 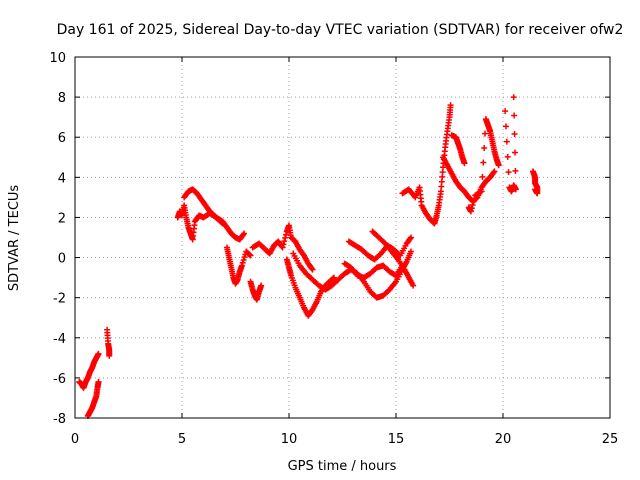 What do you see at coordinates (373, 270) in the screenshot?
I see `series-arc-k` at bounding box center [373, 270].